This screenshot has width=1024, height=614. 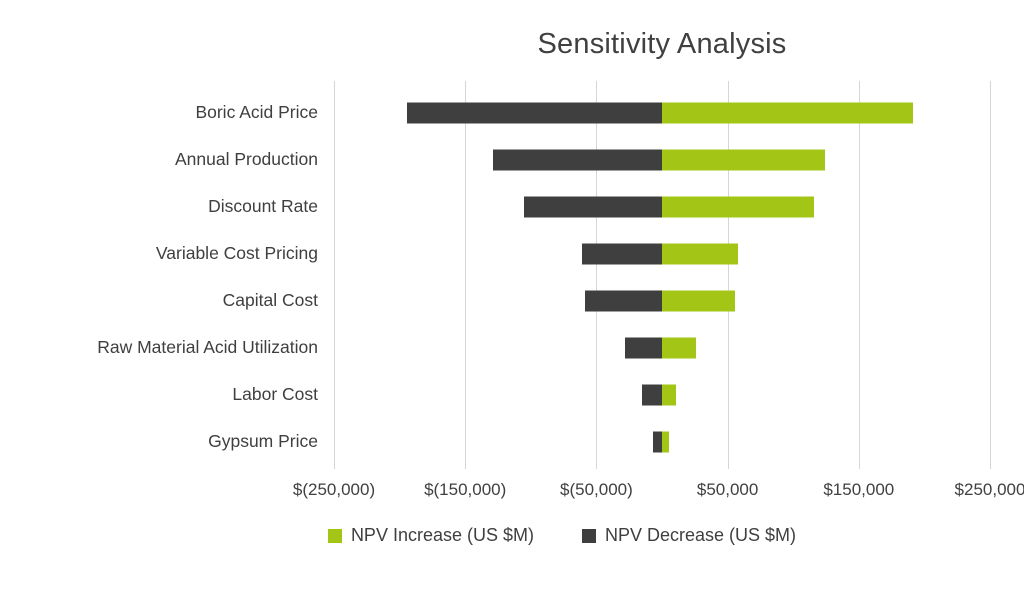 What do you see at coordinates (275, 394) in the screenshot?
I see `category-label: Labor Cost` at bounding box center [275, 394].